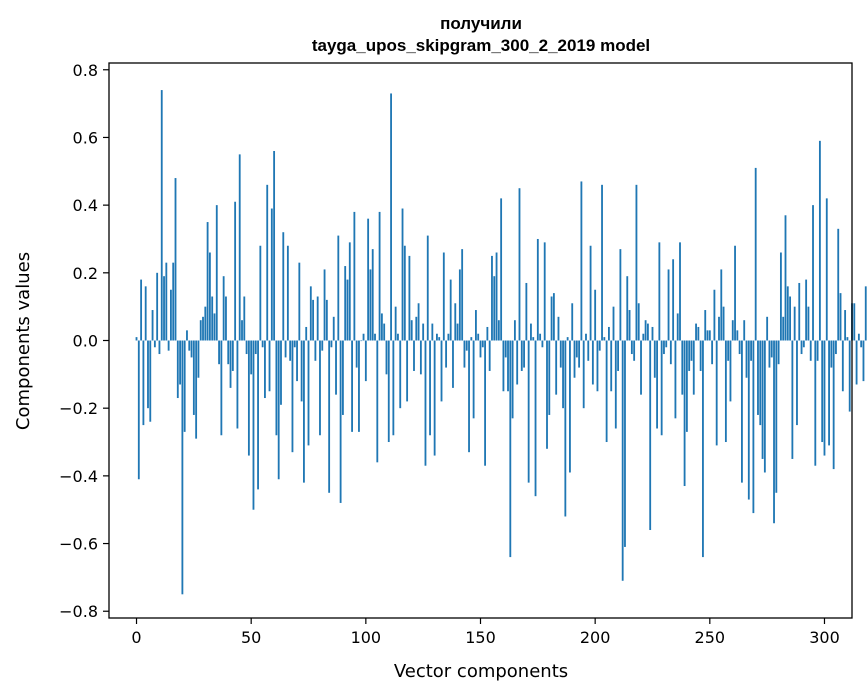 This screenshot has width=867, height=696. What do you see at coordinates (481, 23) in the screenshot?
I see `chart-title: получили` at bounding box center [481, 23].